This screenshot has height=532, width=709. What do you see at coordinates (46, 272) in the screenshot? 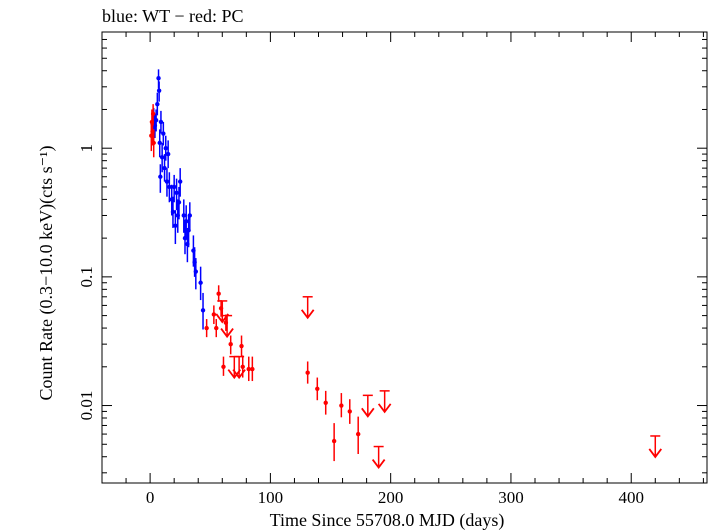
I see `y-axis-label: Count Rate (0.3−10.0 keV)(cts s⁻¹)` at bounding box center [46, 272].